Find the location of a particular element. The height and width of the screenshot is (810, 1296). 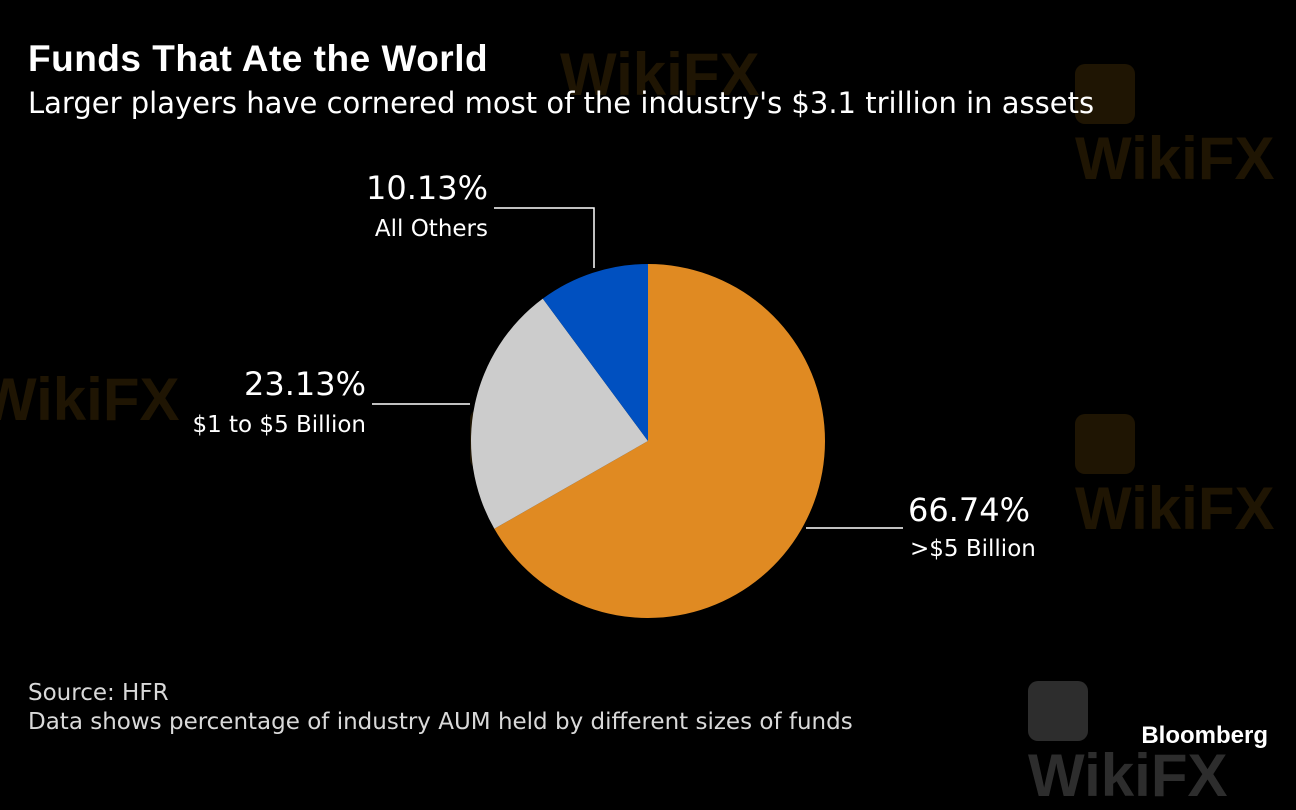

pie-slice-5-billion is located at coordinates (660, 441).